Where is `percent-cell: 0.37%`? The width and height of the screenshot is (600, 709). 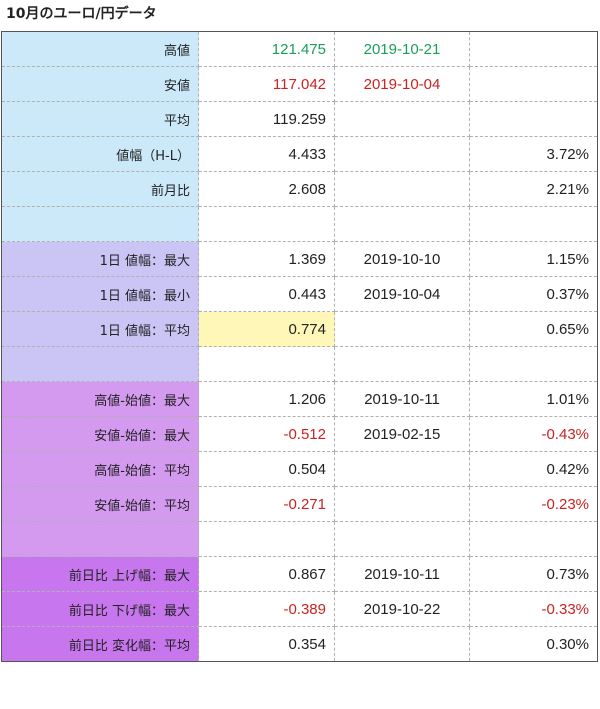
percent-cell: 0.37% is located at coordinates (533, 294).